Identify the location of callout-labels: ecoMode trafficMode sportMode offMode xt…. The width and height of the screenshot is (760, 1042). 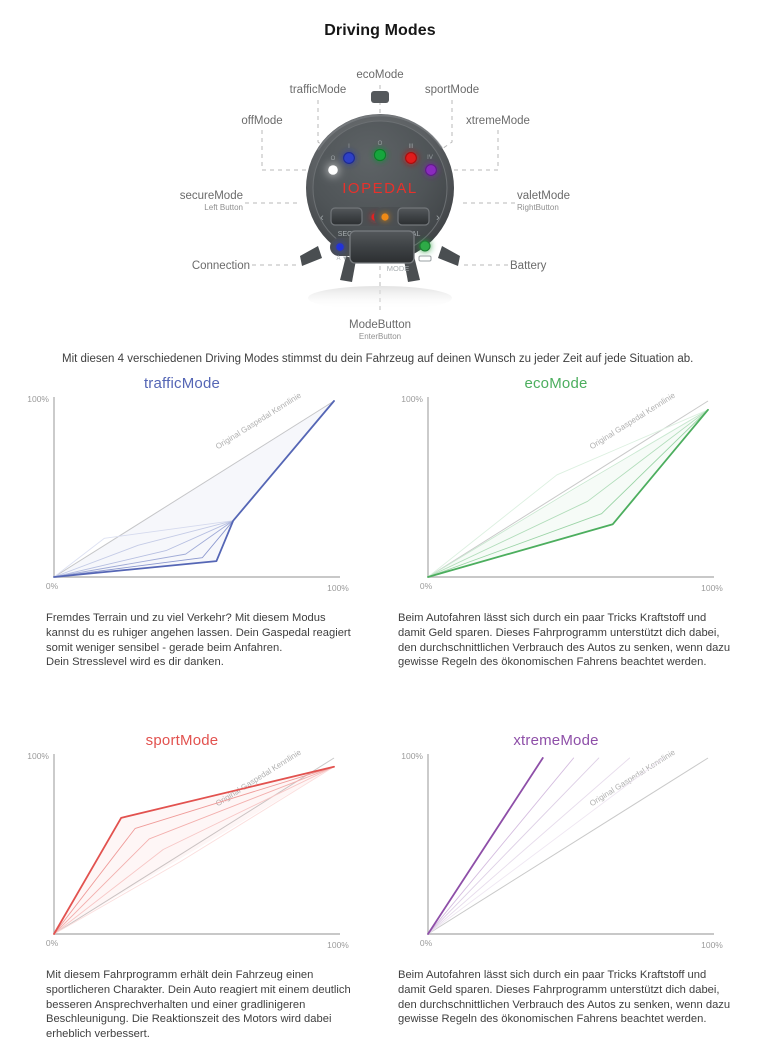
(375, 205).